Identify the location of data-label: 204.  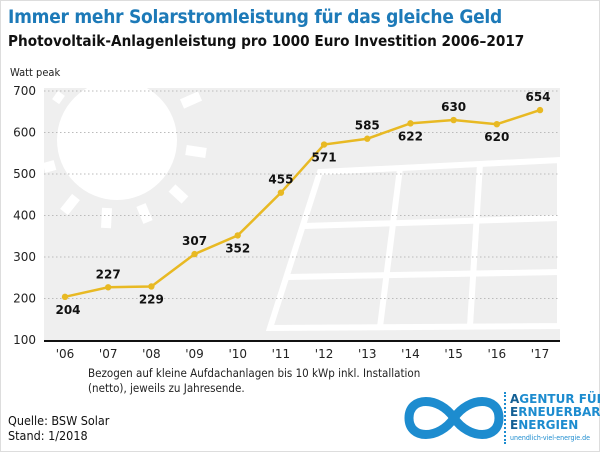
(67, 310).